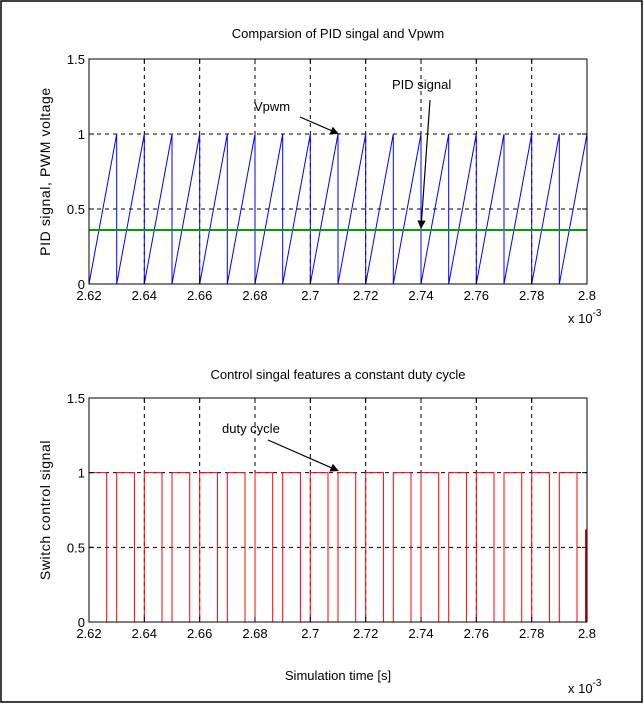 The image size is (644, 704). Describe the element at coordinates (272, 106) in the screenshot. I see `annotation-label: Vpwm` at that location.